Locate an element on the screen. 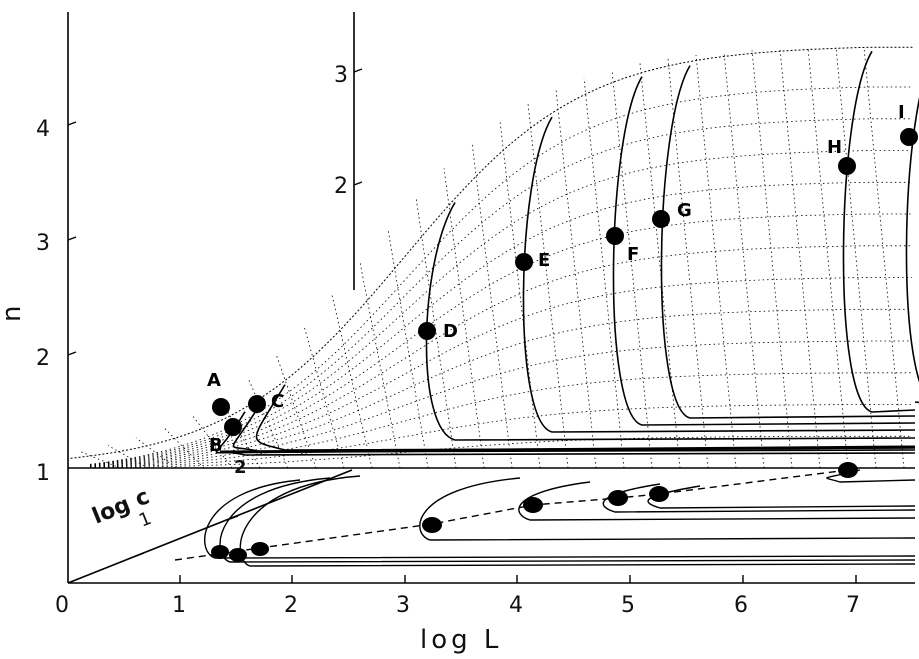 This screenshot has width=919, height=659. point-c-marker is located at coordinates (257, 404).